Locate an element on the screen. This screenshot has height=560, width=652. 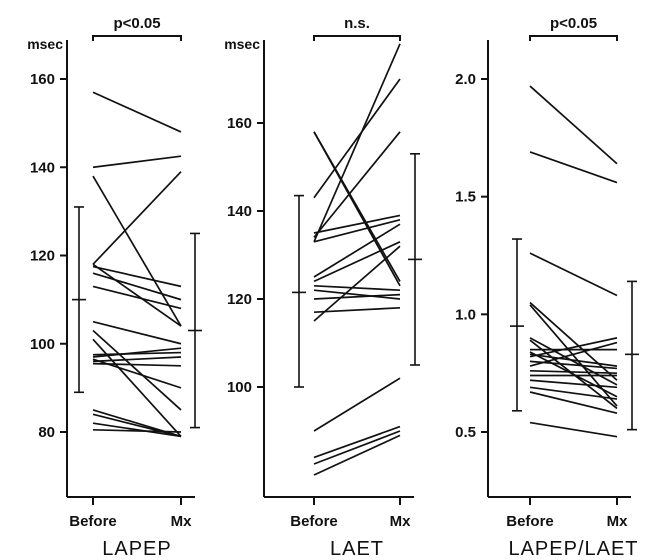
y-tick-label: 80 is located at coordinates (46, 432).